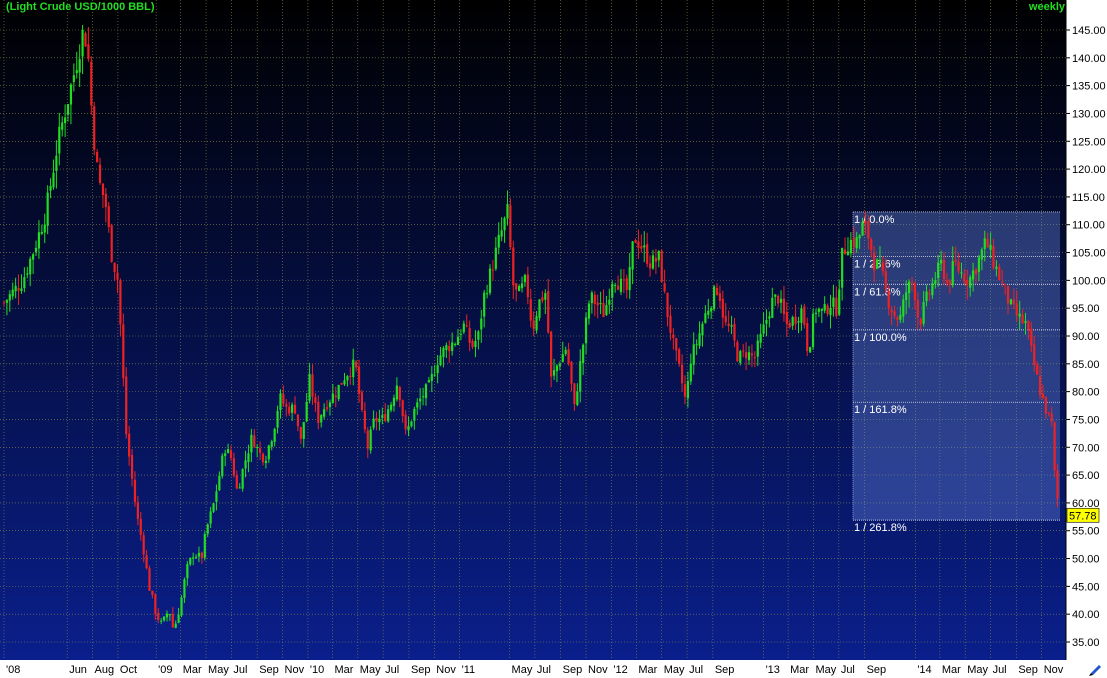 This screenshot has width=1107, height=678. I want to click on x-tick-label: Sep, so click(573, 670).